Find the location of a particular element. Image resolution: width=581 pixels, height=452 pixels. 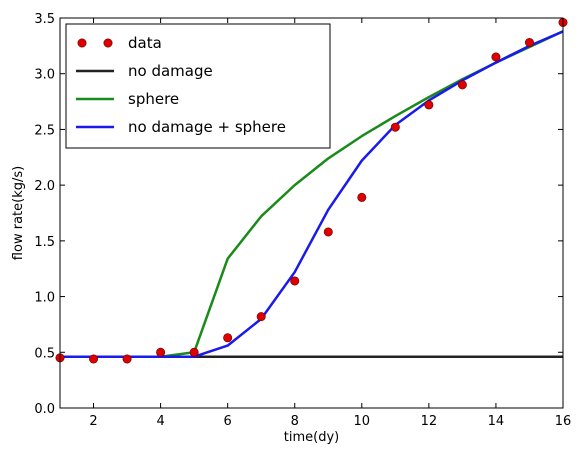

legend-entry-no-damage-sphere: no damage + sphere is located at coordinates (181, 127).